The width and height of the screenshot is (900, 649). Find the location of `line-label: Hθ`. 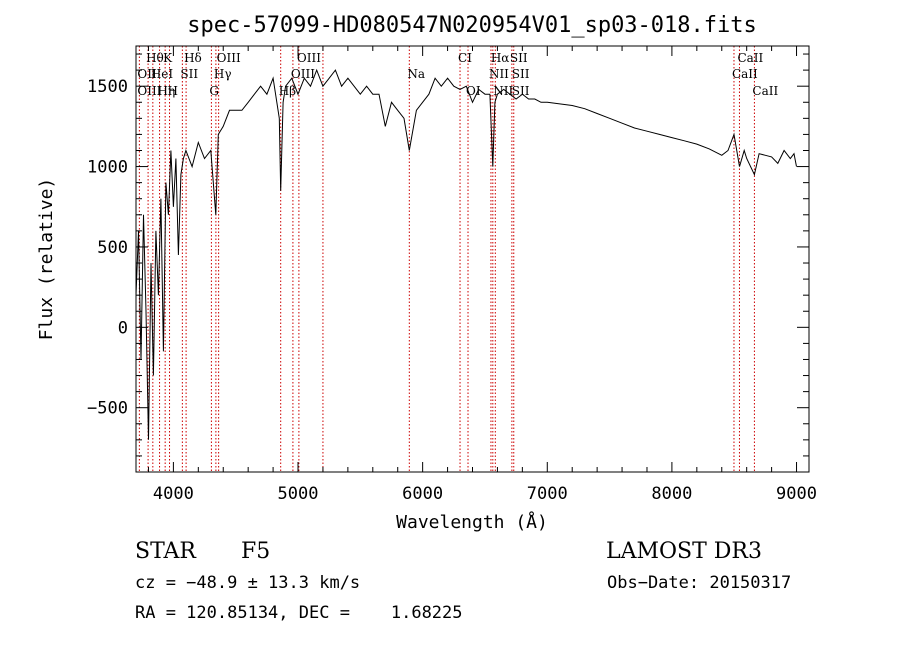

line-label: Hθ is located at coordinates (155, 58).